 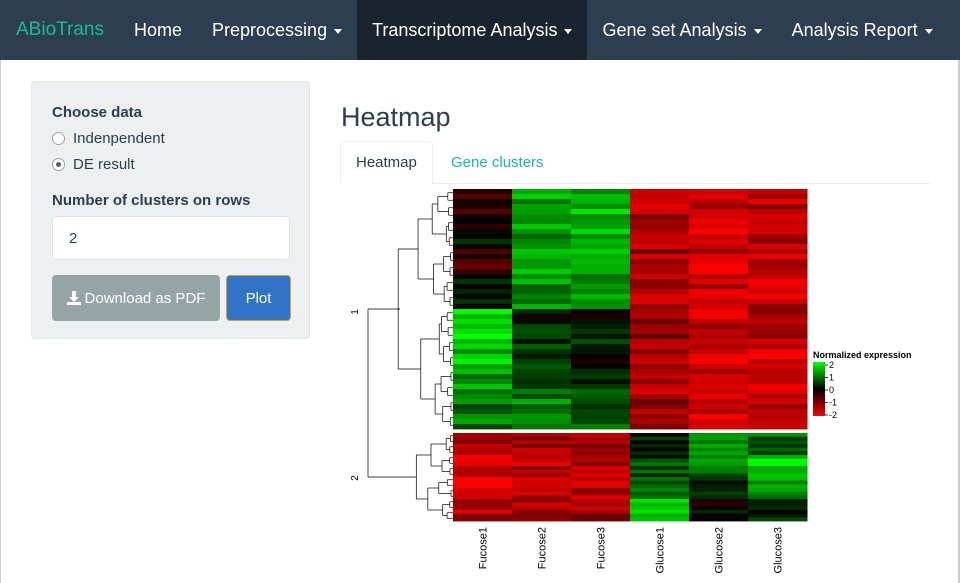 I want to click on nav-home: Home, so click(x=158, y=30).